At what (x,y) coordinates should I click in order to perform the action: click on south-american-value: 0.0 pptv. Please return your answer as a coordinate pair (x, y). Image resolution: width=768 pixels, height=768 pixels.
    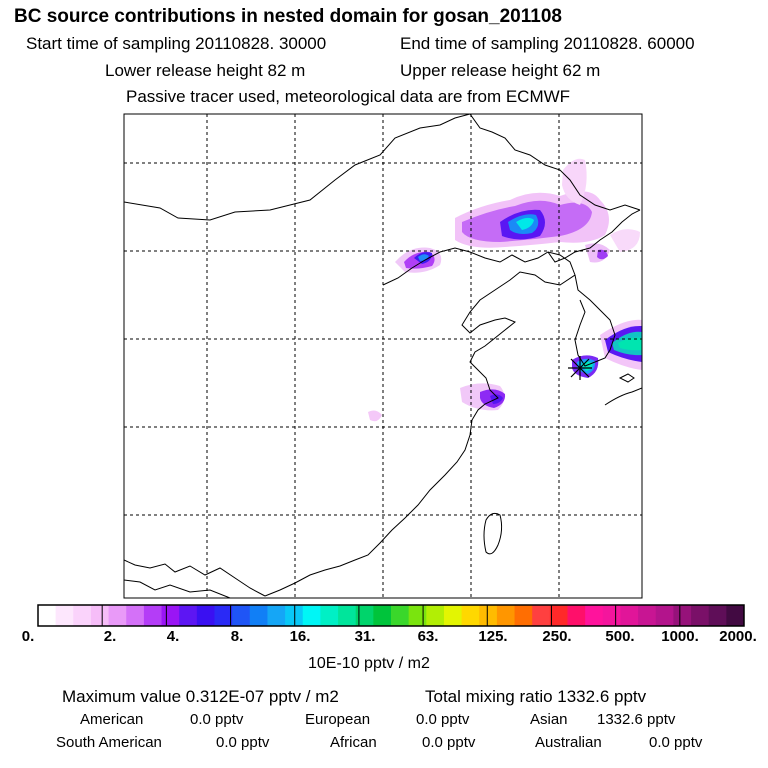
    Looking at the image, I should click on (243, 742).